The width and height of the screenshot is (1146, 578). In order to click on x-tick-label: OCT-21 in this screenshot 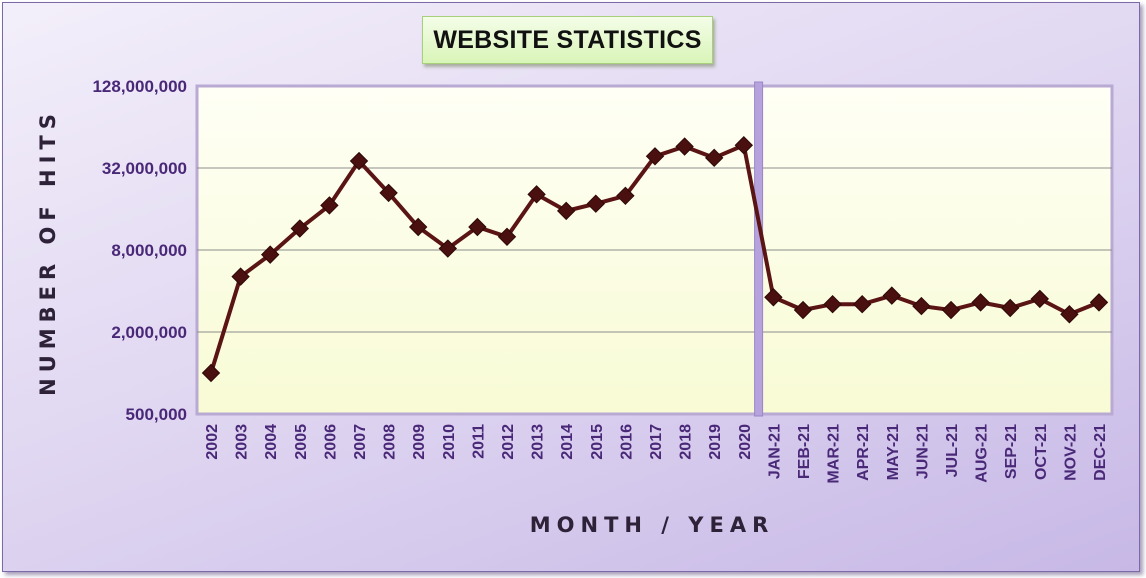, I will do `click(1041, 452)`.